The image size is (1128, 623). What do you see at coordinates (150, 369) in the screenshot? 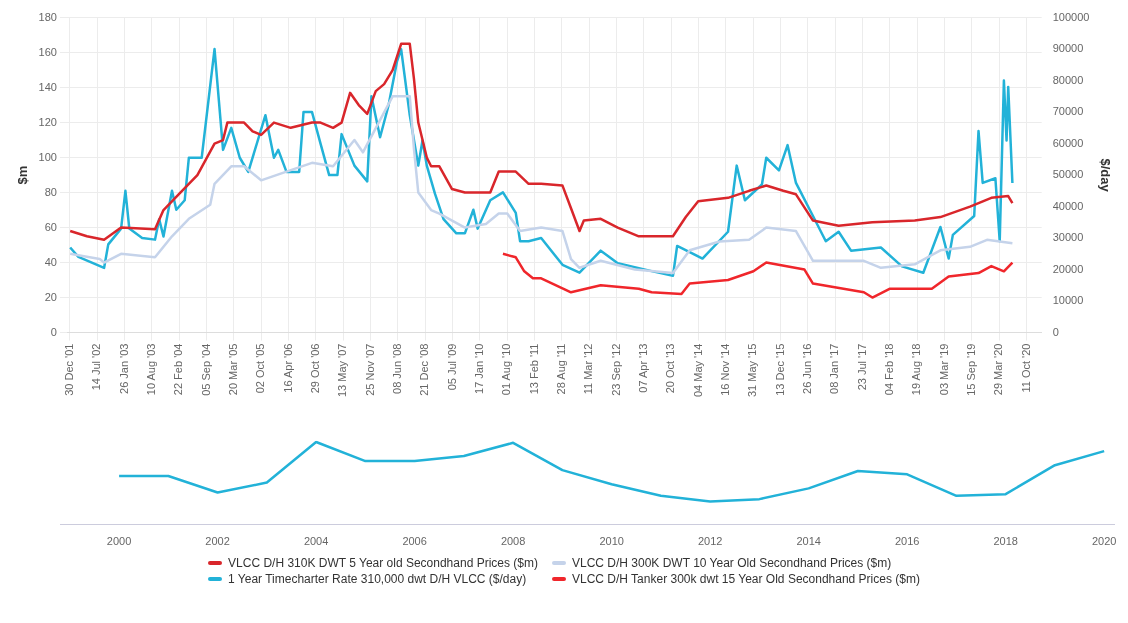
I see `x-tick-label: 10 Aug '03` at bounding box center [150, 369].